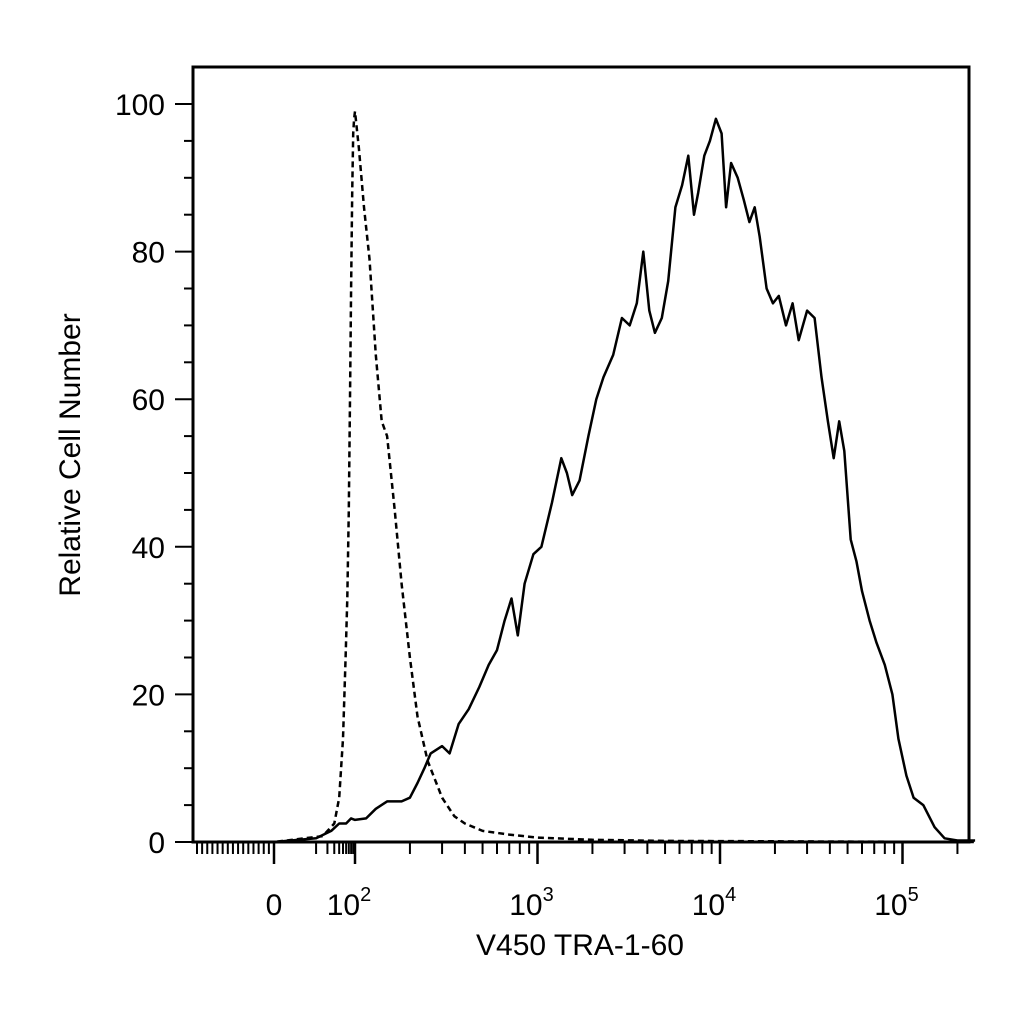 Image resolution: width=1024 pixels, height=1029 pixels. Describe the element at coordinates (365, 895) in the screenshot. I see `x-tick-exponent: 2` at that location.